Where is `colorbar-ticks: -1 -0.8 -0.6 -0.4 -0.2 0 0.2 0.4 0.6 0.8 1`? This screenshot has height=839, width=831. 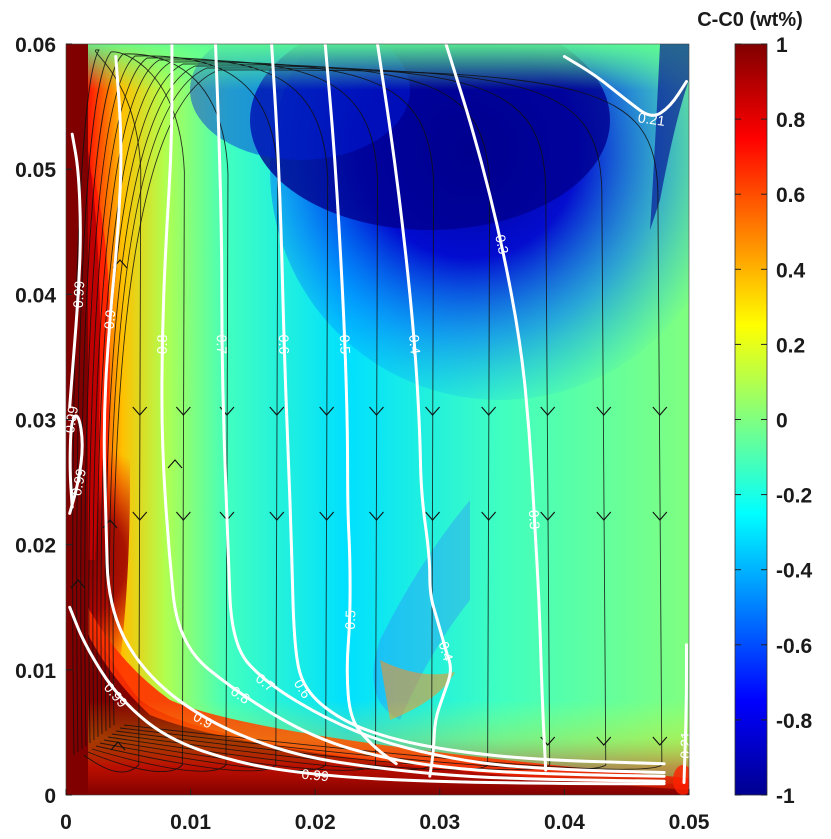 colorbar-ticks: -1 -0.8 -0.6 -0.4 -0.2 0 0.2 0.4 0.6 0.8 1 is located at coordinates (774, 421).